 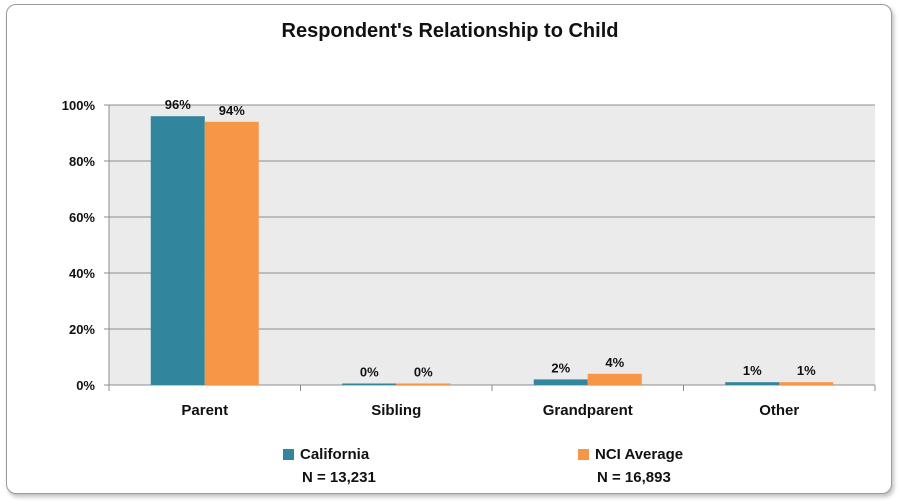 What do you see at coordinates (82, 273) in the screenshot?
I see `y-tick-label: 40%` at bounding box center [82, 273].